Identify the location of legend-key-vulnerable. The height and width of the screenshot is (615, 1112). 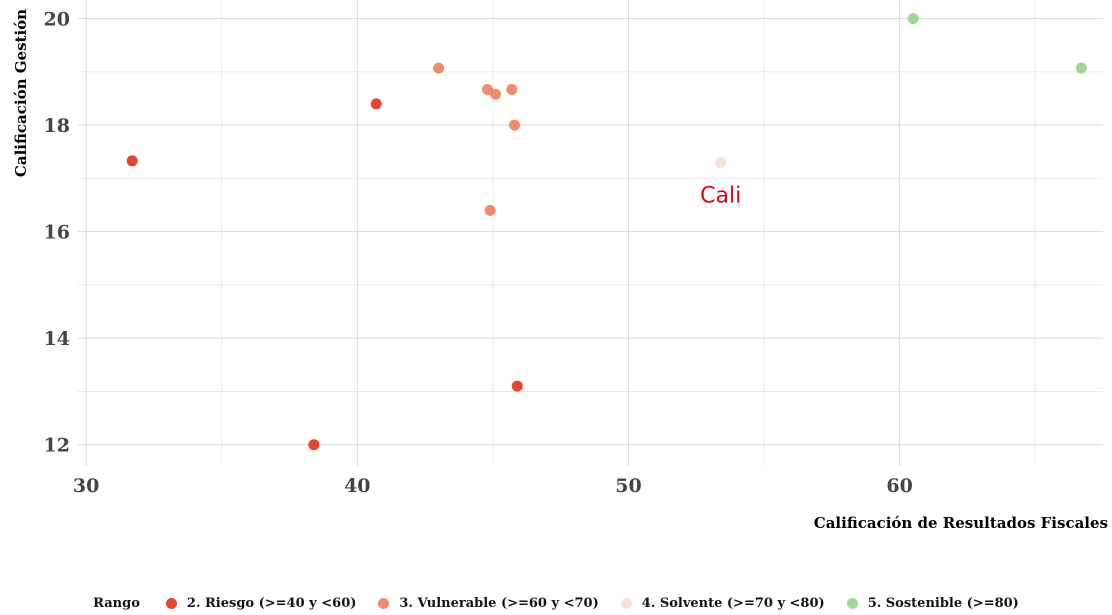
(384, 603).